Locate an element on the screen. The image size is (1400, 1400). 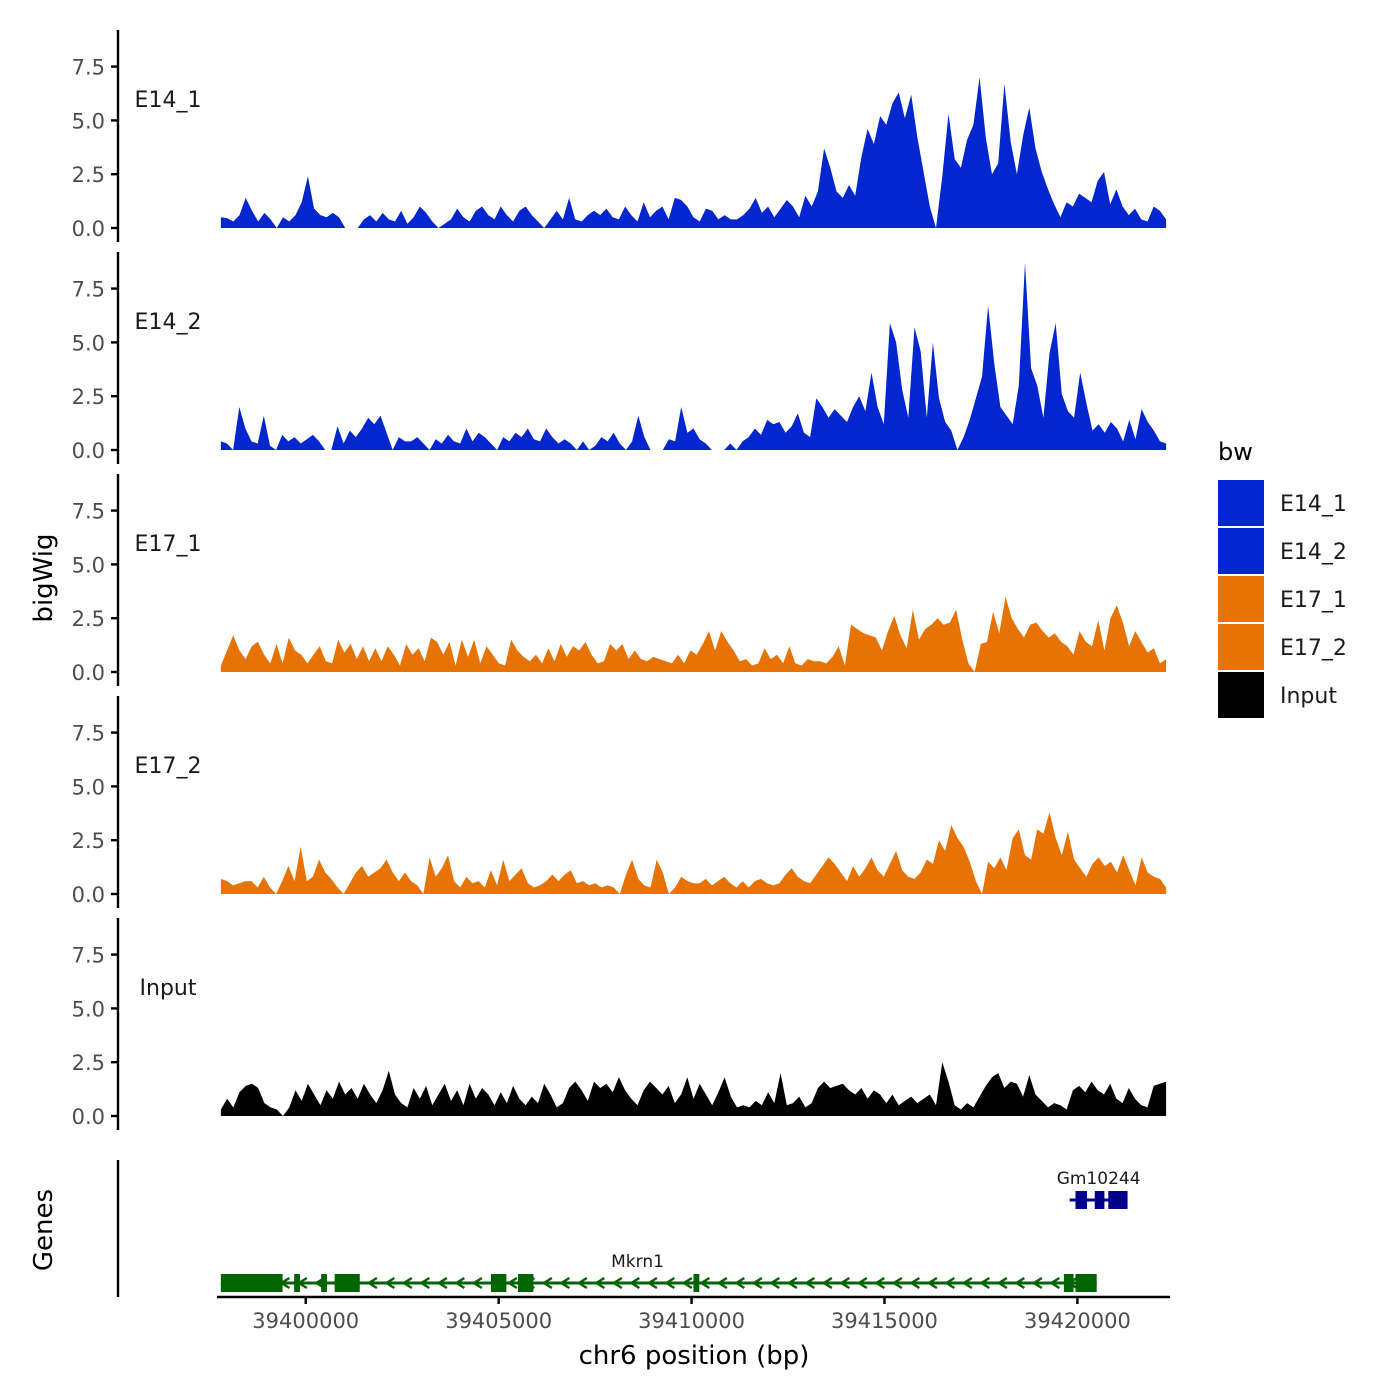
coverage-area-Input is located at coordinates (693, 1089).